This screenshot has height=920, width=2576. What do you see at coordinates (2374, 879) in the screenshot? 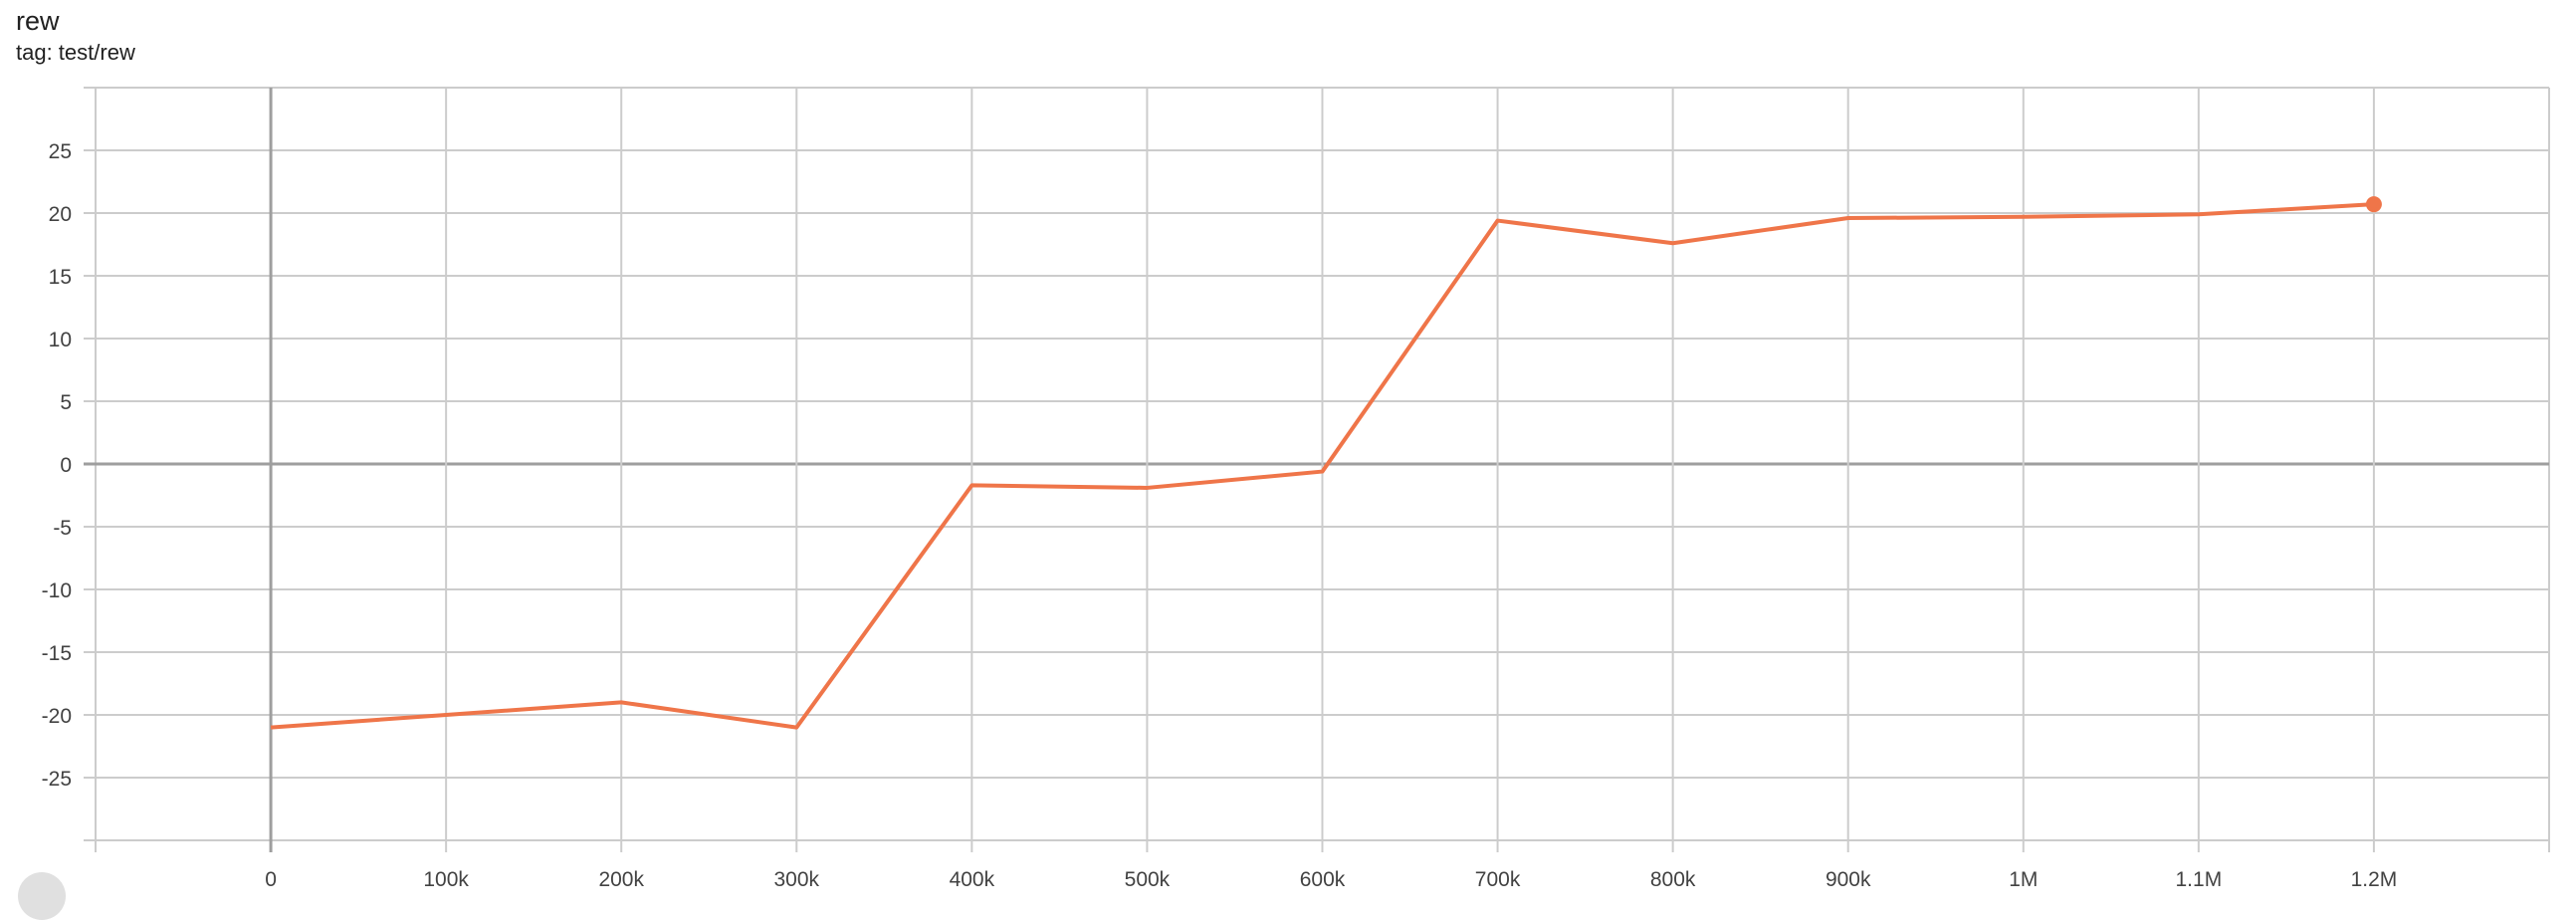
I see `x-tick-label: 1.2M` at bounding box center [2374, 879].